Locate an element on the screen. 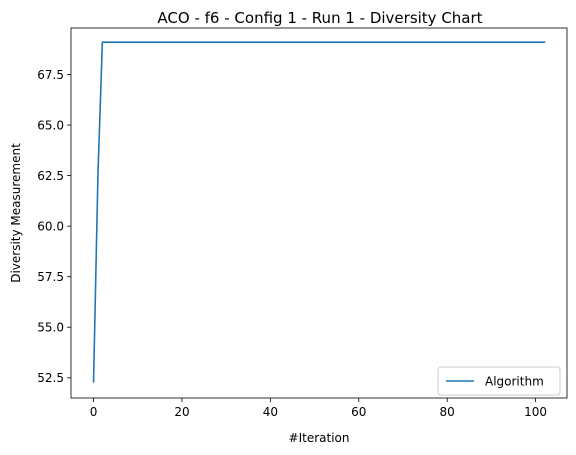  x-tick-label: 20 is located at coordinates (181, 412).